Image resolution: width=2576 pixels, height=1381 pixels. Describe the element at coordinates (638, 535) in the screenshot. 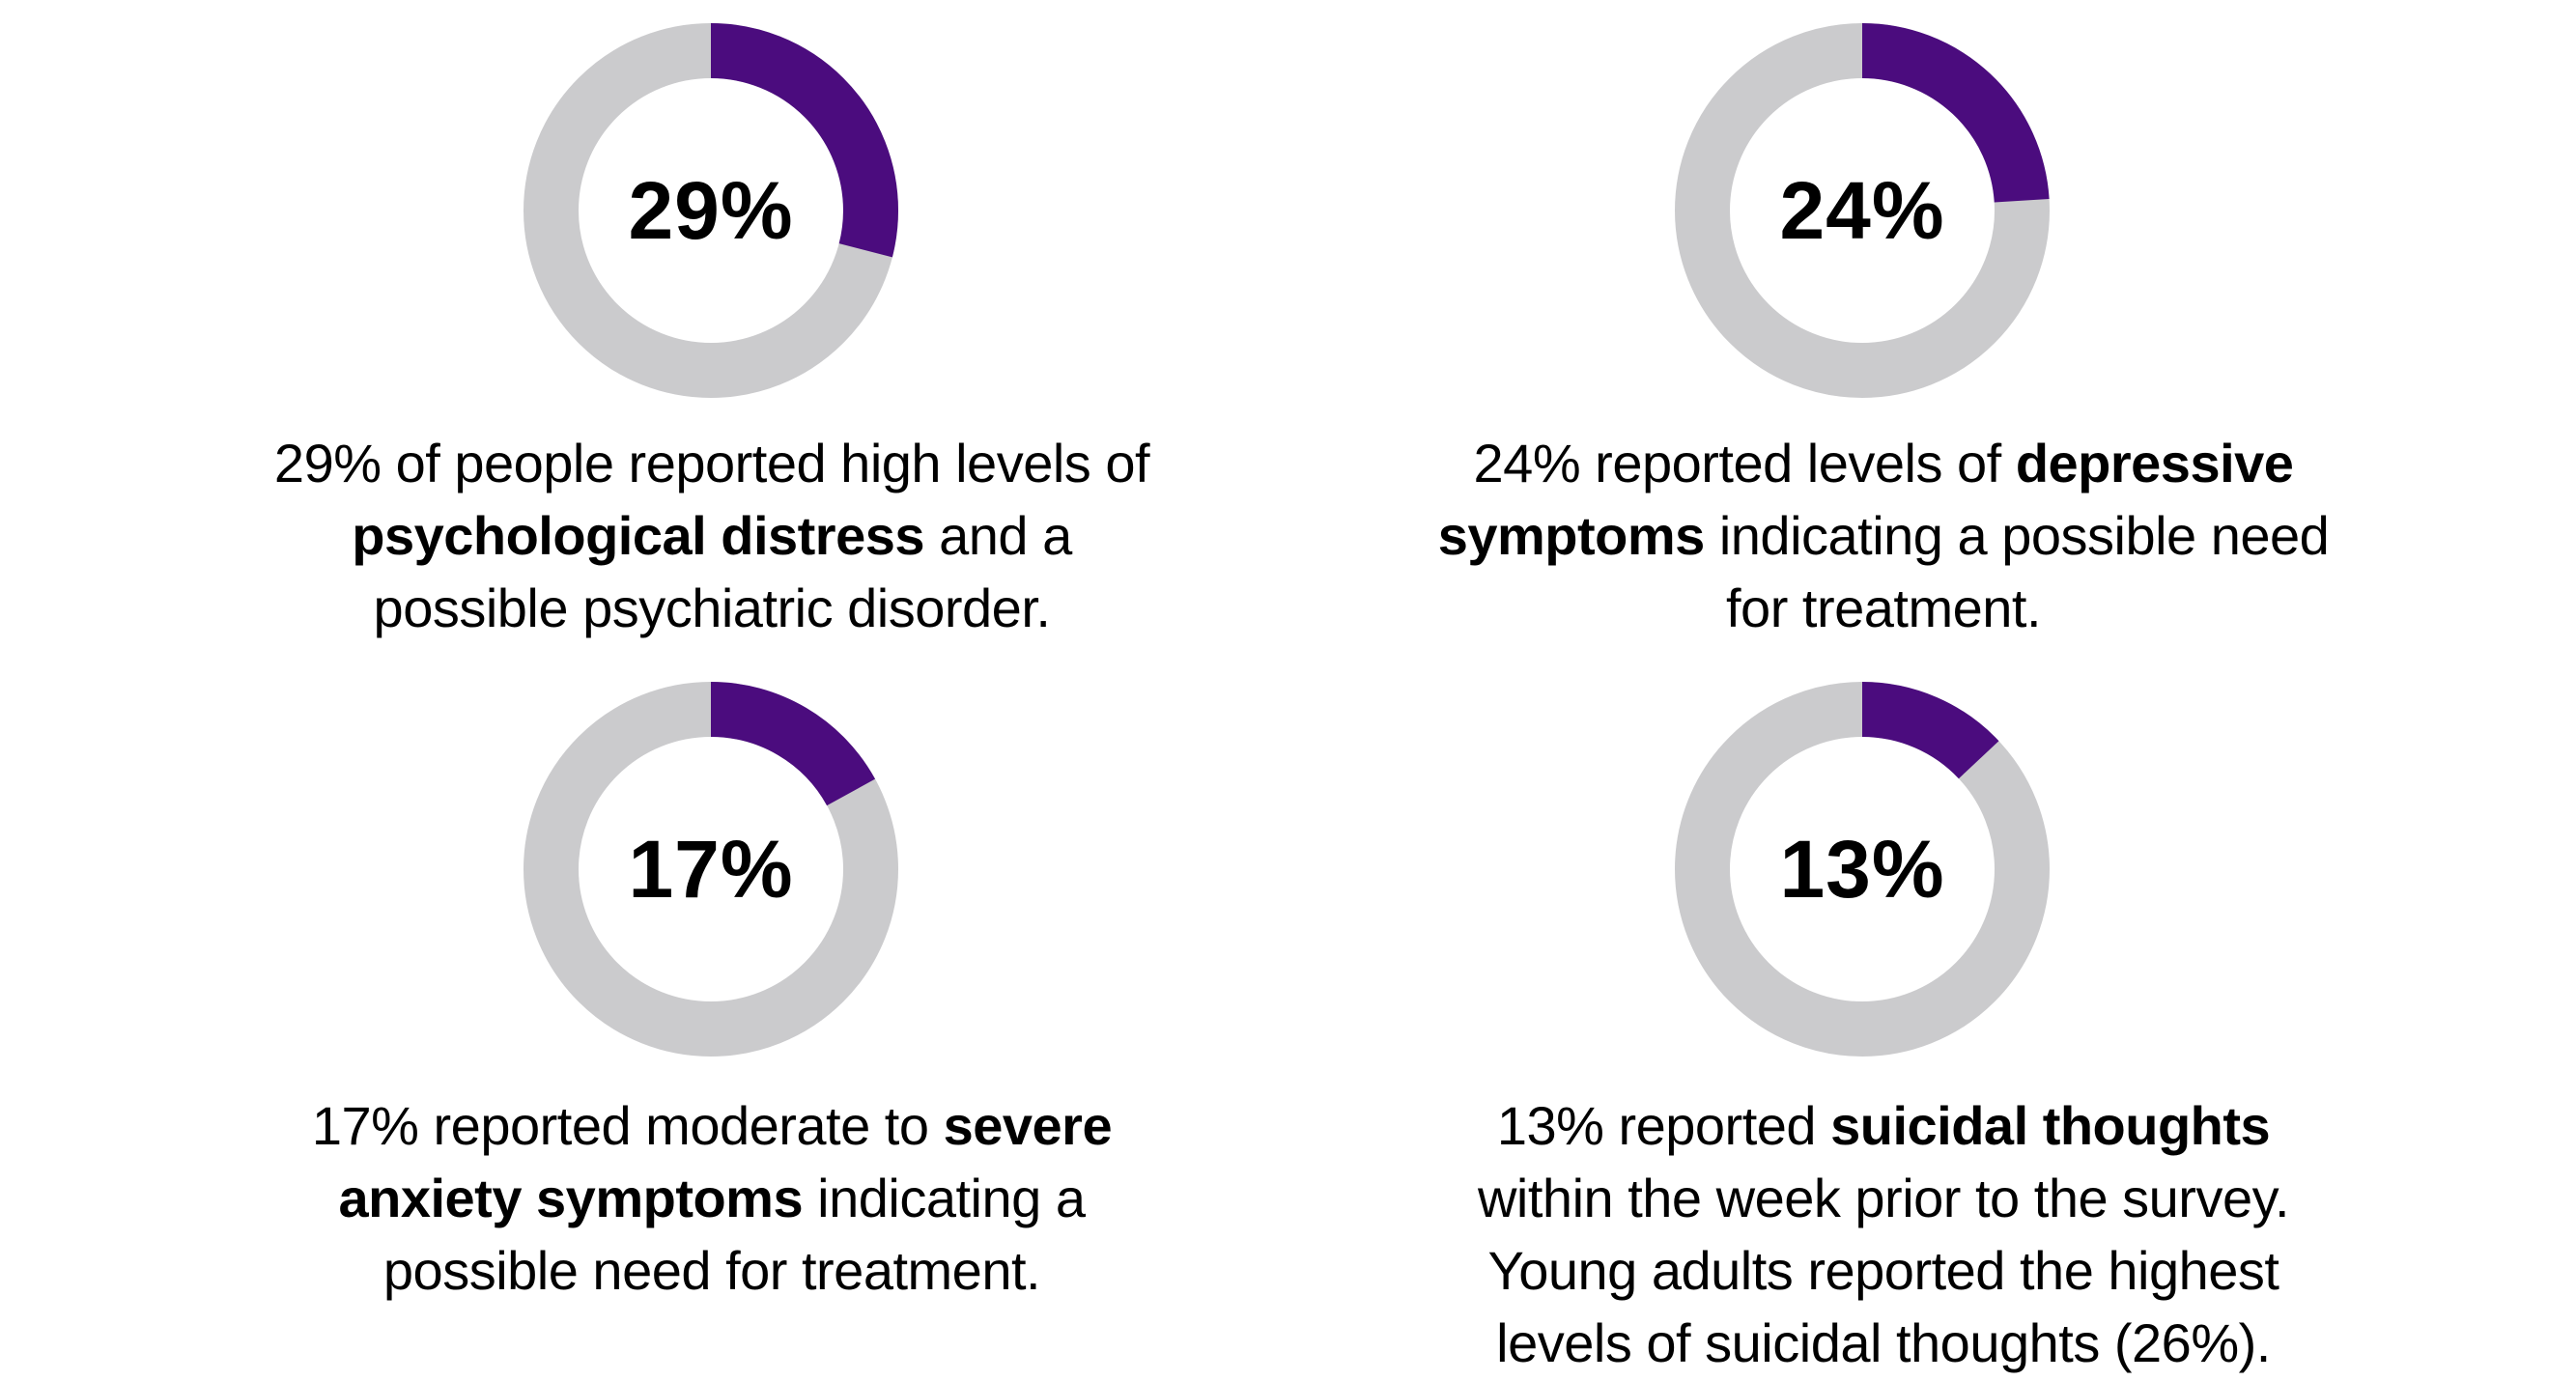

I see `caption-emphasis: psychological distress` at that location.